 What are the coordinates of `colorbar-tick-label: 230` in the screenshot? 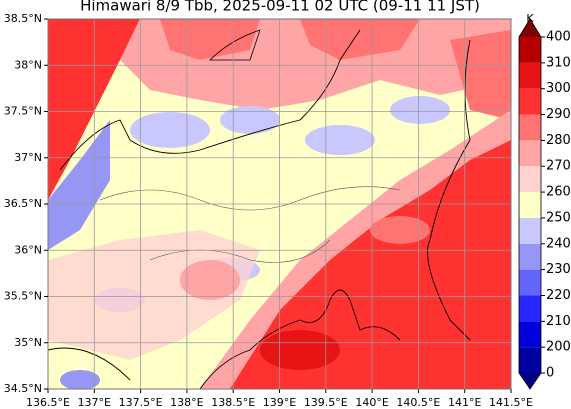 It's located at (558, 269).